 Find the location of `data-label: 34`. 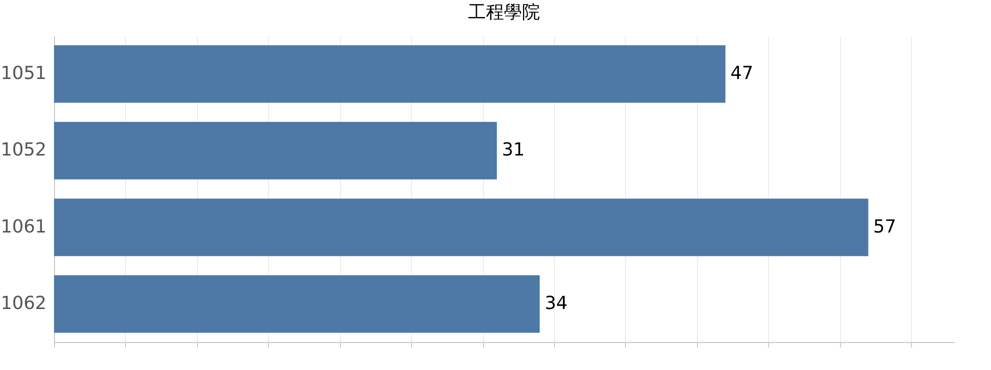

data-label: 34 is located at coordinates (556, 303).